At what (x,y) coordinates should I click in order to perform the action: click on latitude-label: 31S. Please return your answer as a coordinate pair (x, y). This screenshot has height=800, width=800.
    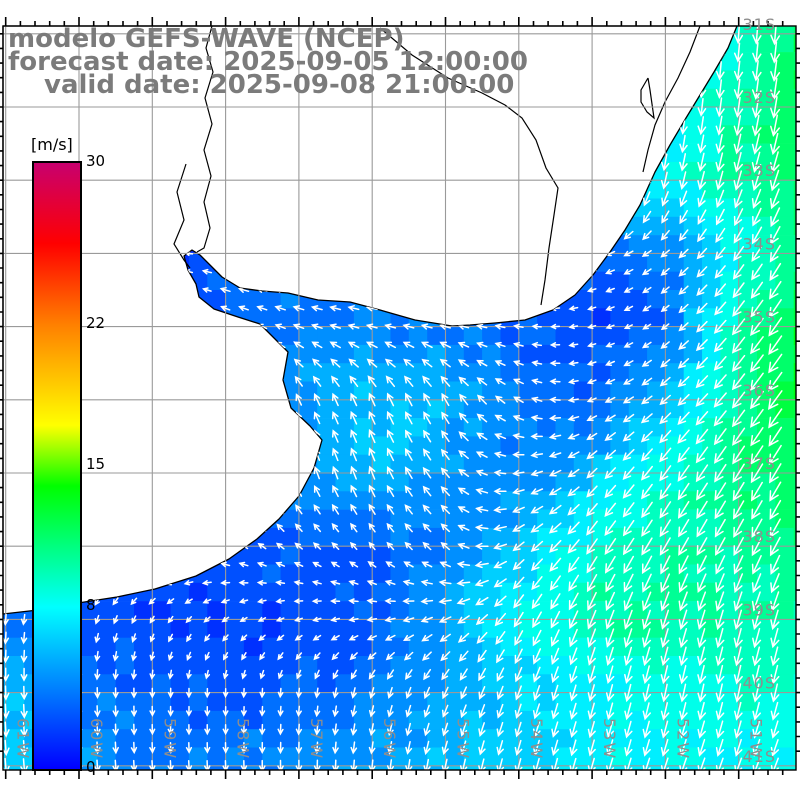
    Looking at the image, I should click on (759, 24).